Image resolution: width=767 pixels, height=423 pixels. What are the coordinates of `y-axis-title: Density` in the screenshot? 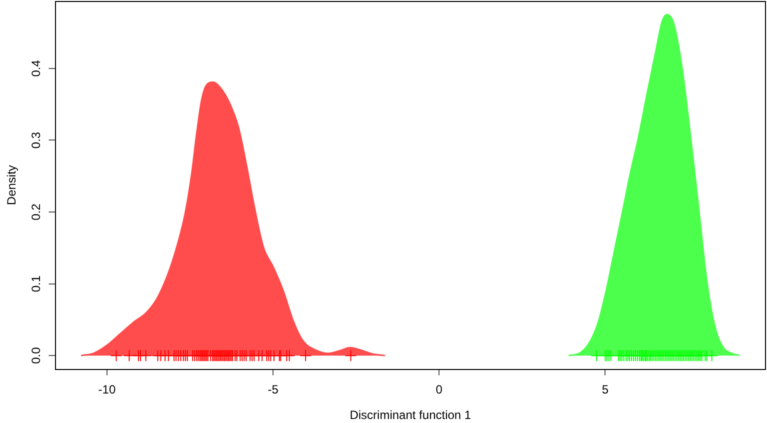 It's located at (11, 185).